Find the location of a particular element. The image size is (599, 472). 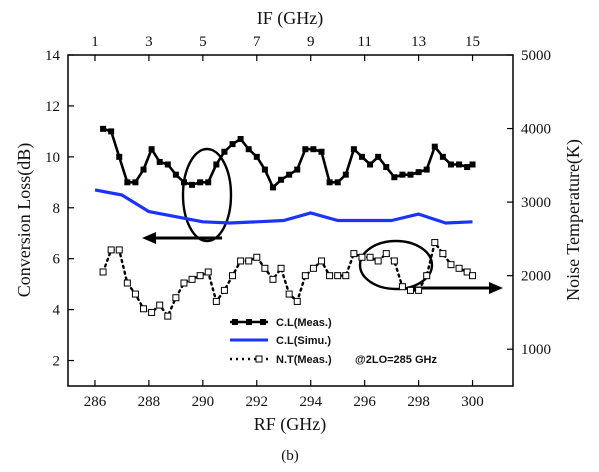

legend-label-nt-meas: N.T(Meas.) is located at coordinates (304, 360).